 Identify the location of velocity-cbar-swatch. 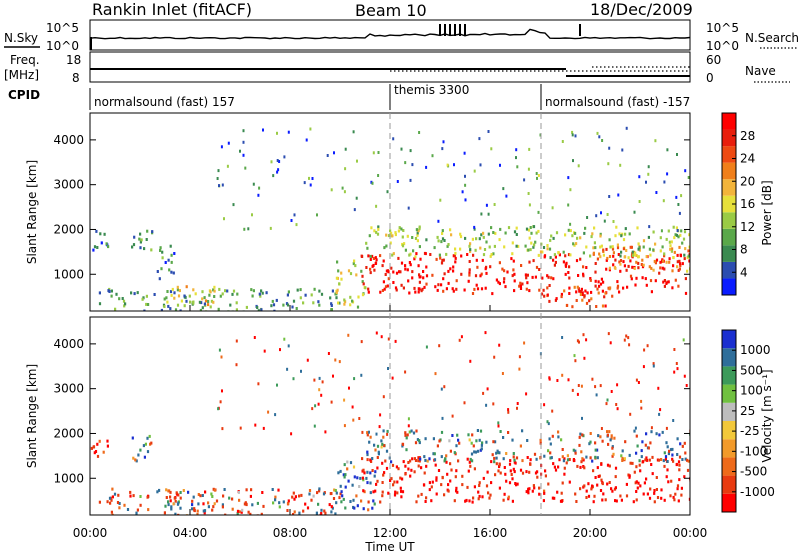
(729, 375).